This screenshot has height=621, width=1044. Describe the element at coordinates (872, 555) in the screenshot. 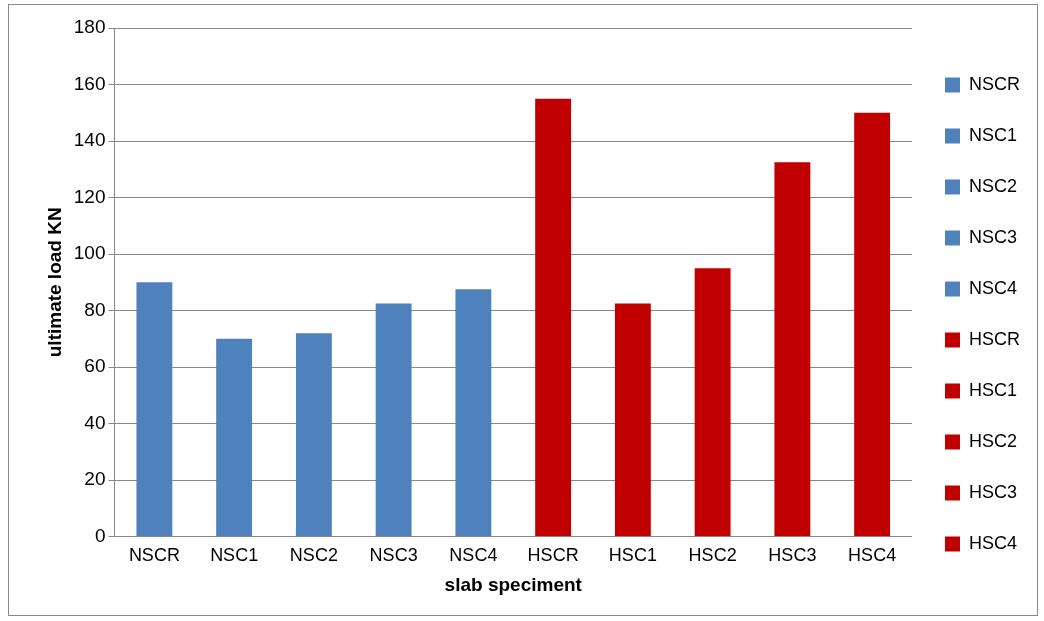

I see `x-tick-label: HSC4` at that location.